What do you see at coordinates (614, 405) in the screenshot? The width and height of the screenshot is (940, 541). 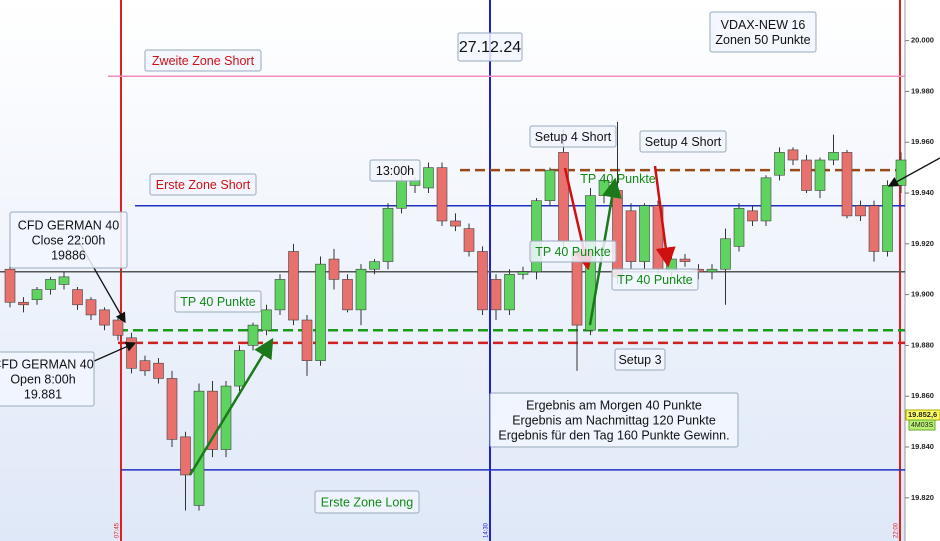 I see `annotation-text: Ergebnis am Morgen 40 Punkte` at bounding box center [614, 405].